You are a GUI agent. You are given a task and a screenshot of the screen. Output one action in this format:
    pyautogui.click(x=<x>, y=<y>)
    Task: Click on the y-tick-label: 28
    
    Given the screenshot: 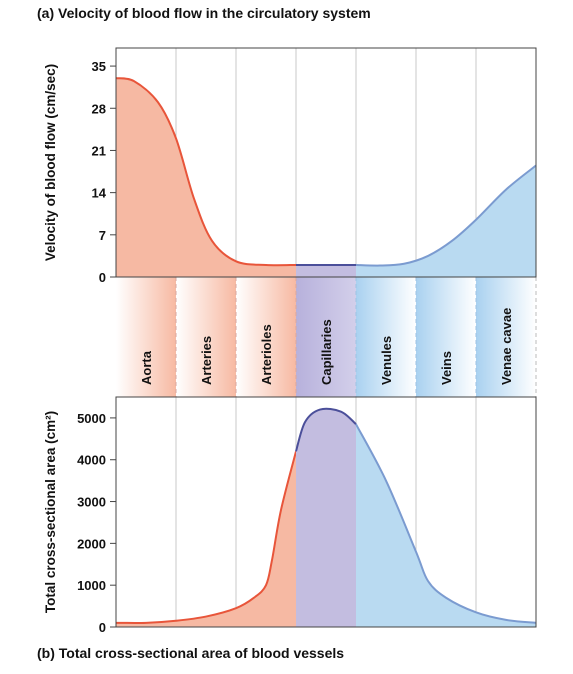 What is the action you would take?
    pyautogui.click(x=99, y=108)
    